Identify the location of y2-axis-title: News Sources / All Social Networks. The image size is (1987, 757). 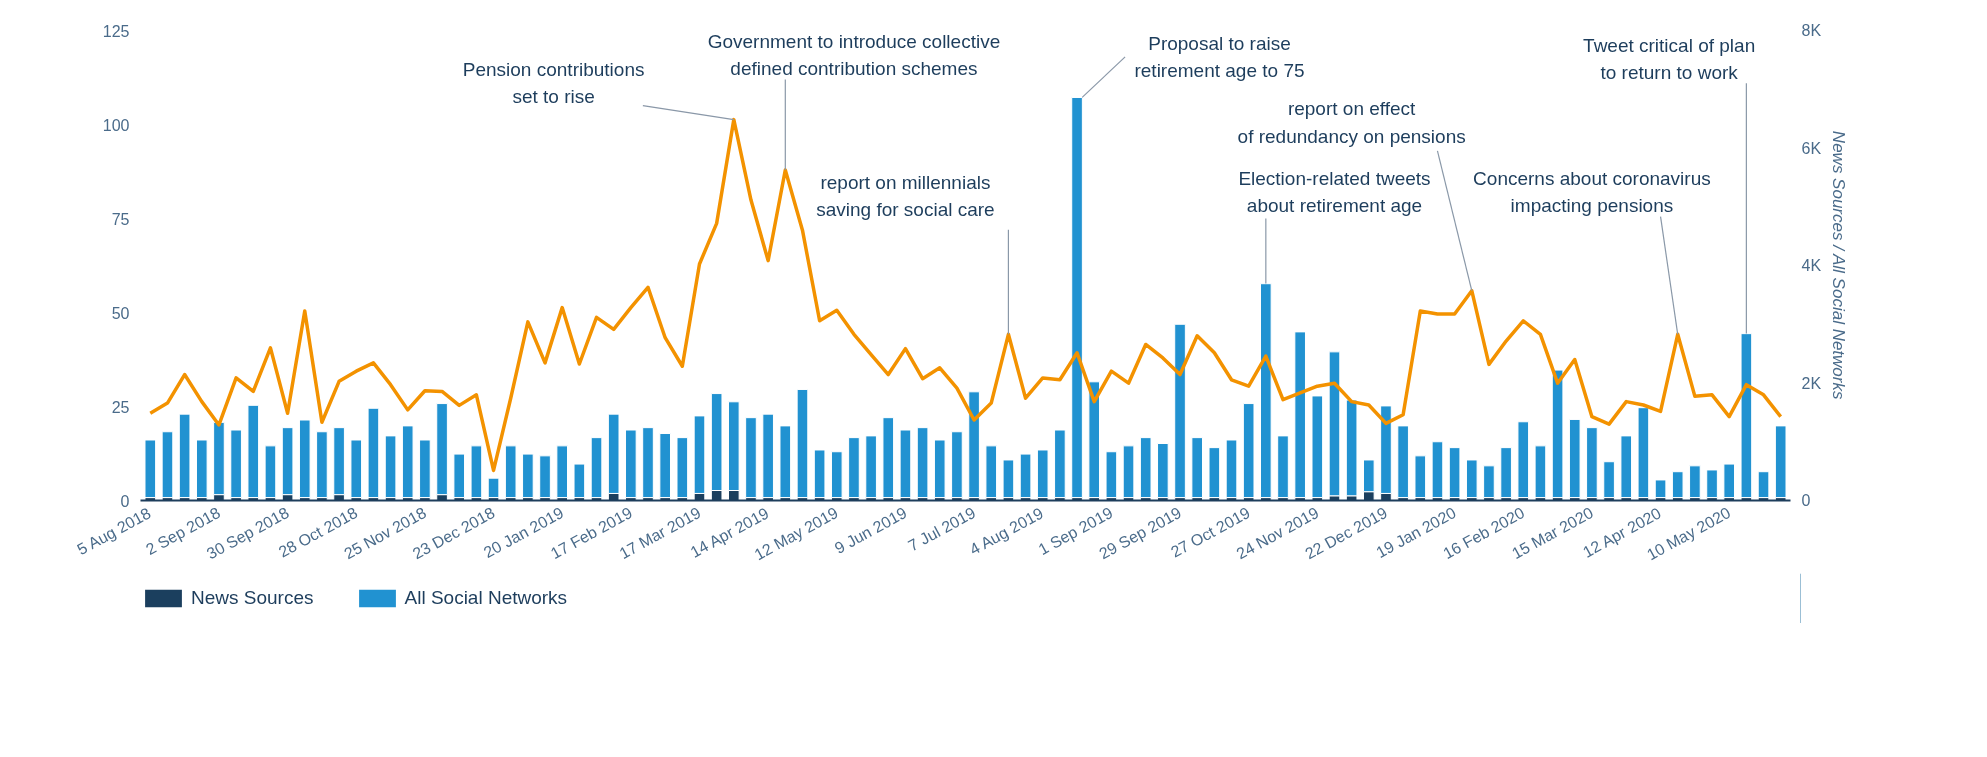
(1839, 265).